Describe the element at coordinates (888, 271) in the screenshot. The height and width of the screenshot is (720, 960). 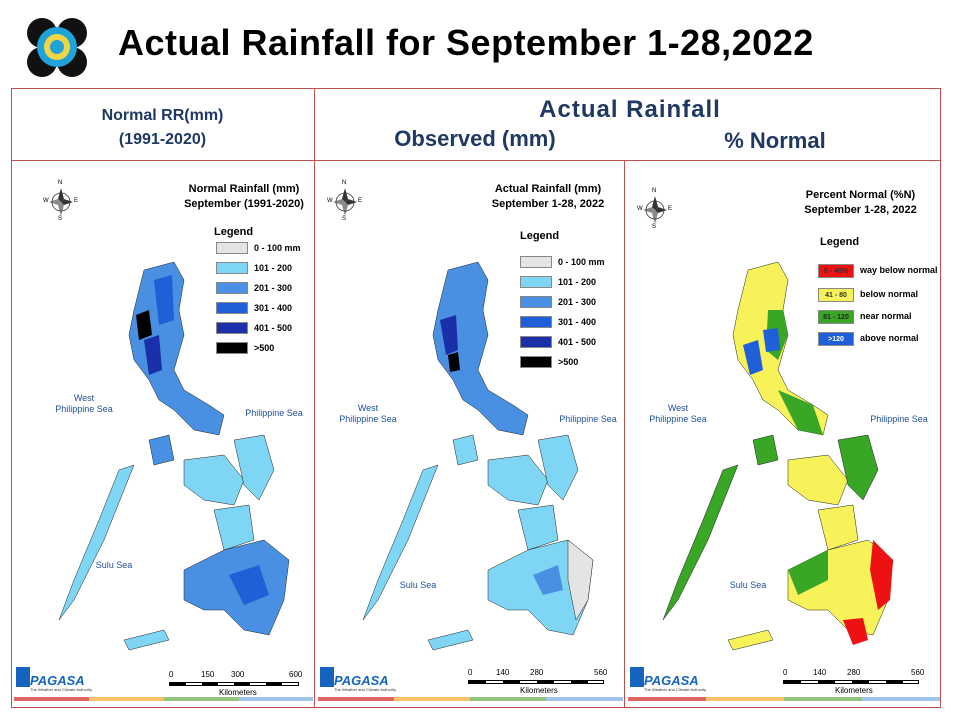
I see `legend-item: 0 - 40% way below normal` at that location.